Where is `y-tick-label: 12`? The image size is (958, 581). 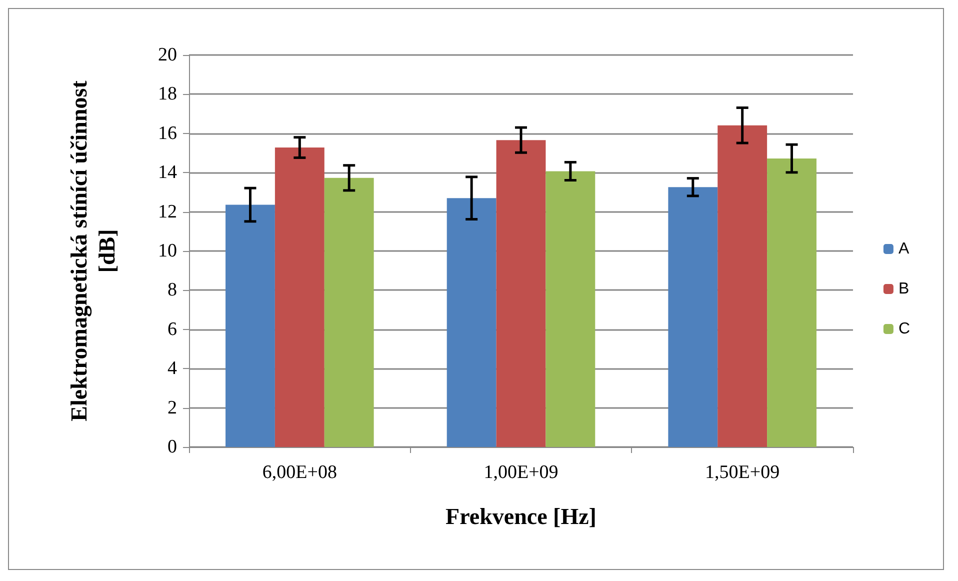 y-tick-label: 12 is located at coordinates (167, 211).